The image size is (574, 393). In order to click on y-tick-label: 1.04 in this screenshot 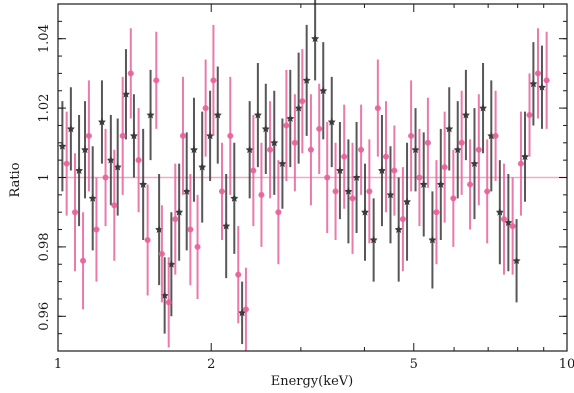, I will do `click(44, 38)`.